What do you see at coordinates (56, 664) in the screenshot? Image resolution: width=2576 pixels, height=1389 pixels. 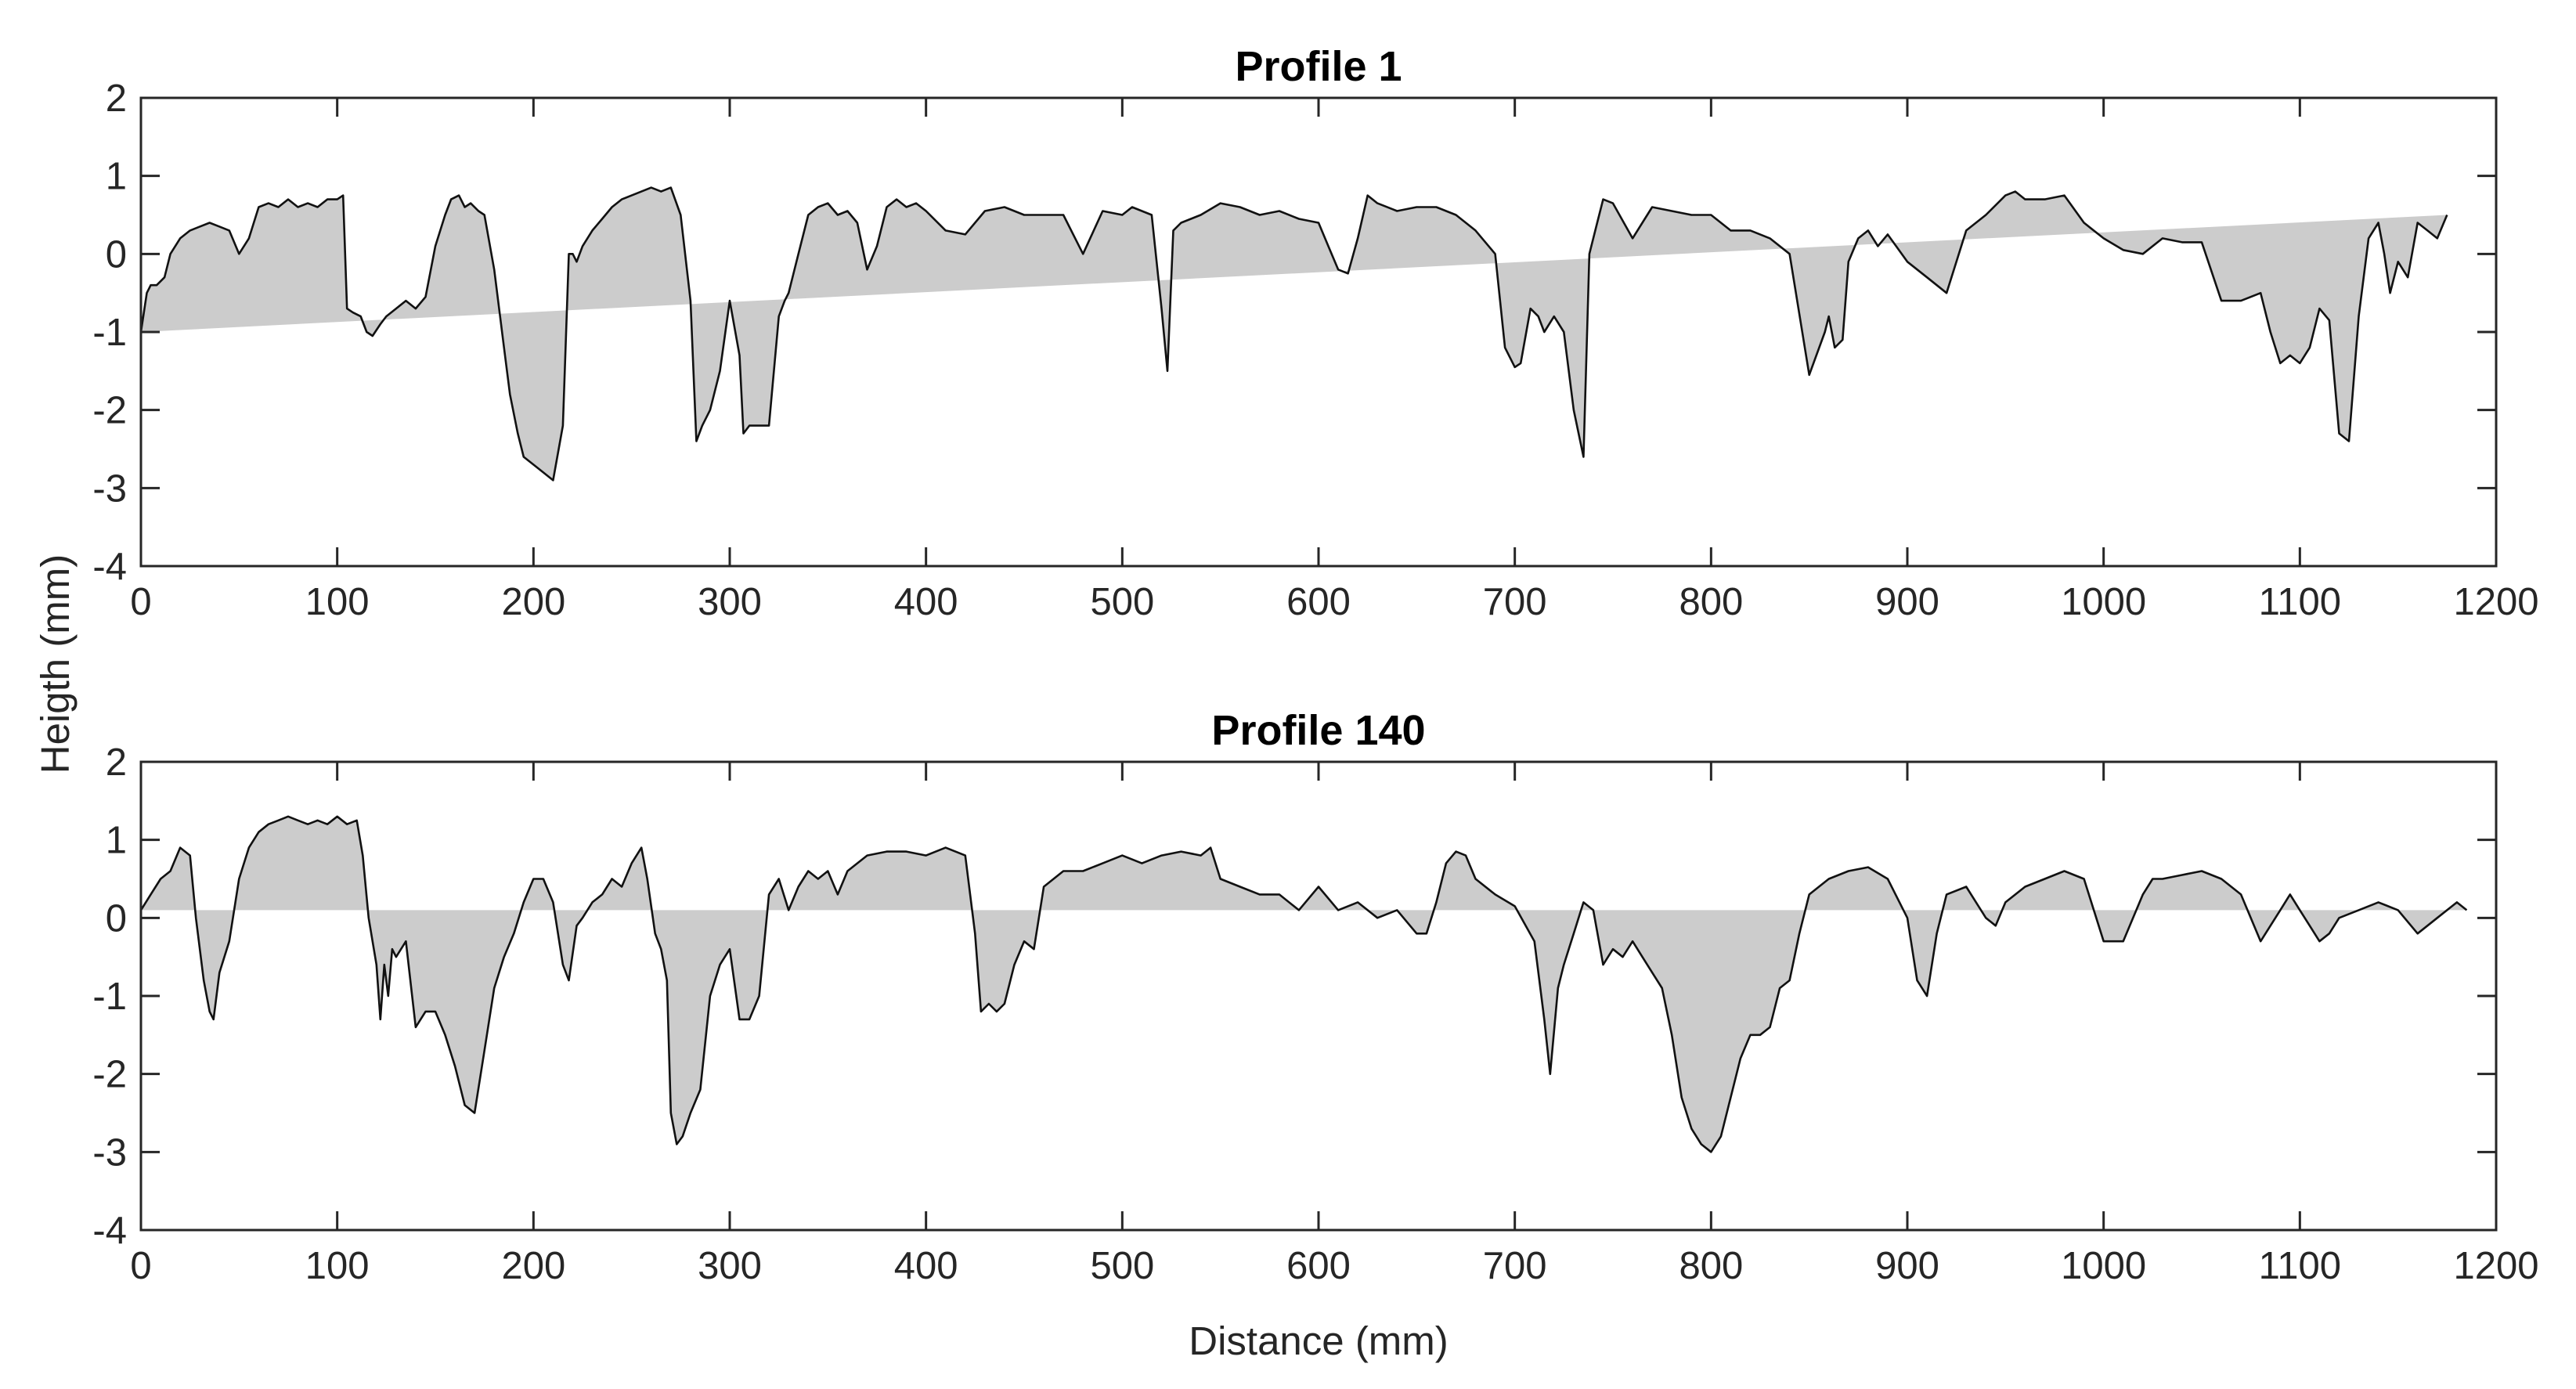 I see `y-axis-label: Heigth (mm)` at bounding box center [56, 664].